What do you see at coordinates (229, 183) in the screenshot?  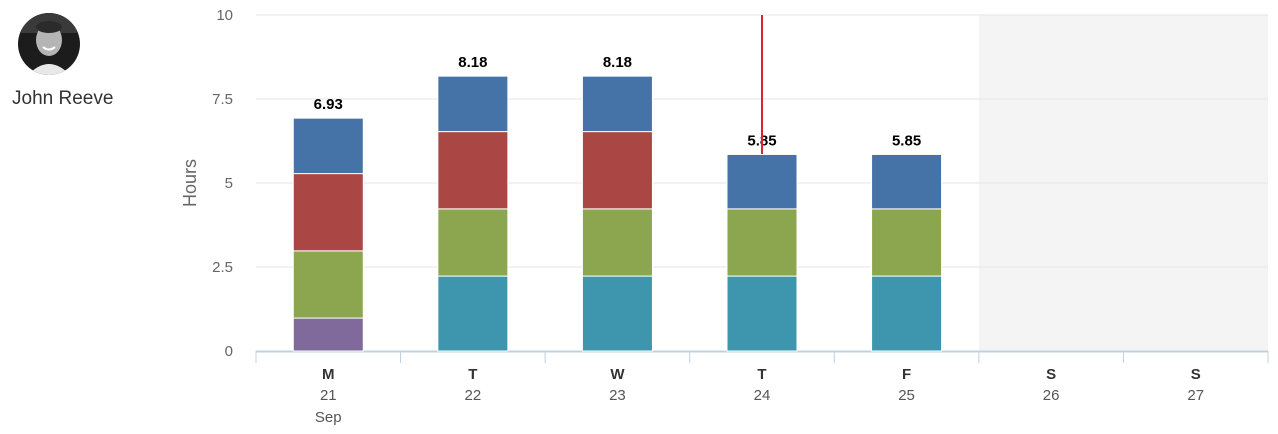 I see `y-tick-label: 5` at bounding box center [229, 183].